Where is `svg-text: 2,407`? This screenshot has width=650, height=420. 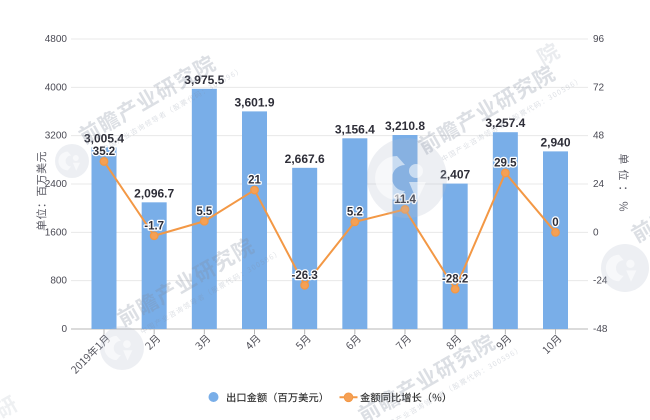
svg-text: 2,407 is located at coordinates (455, 175).